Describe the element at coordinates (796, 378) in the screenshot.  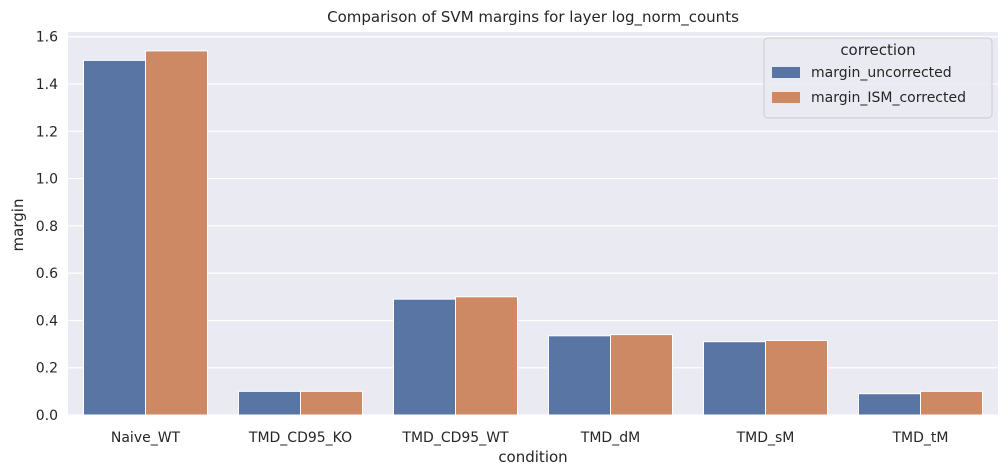
I see `bar-margin_ISM_corrected-TMD_sM` at that location.